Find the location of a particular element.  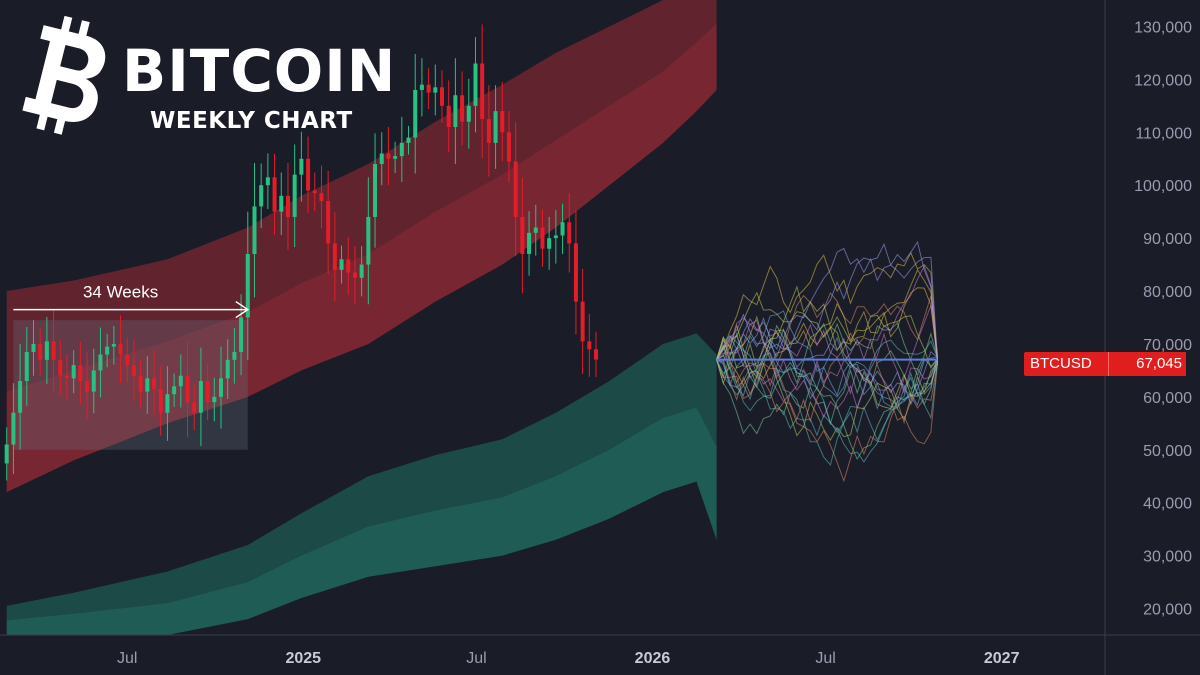

duration-arrow: 34 Weeks is located at coordinates (131, 301).